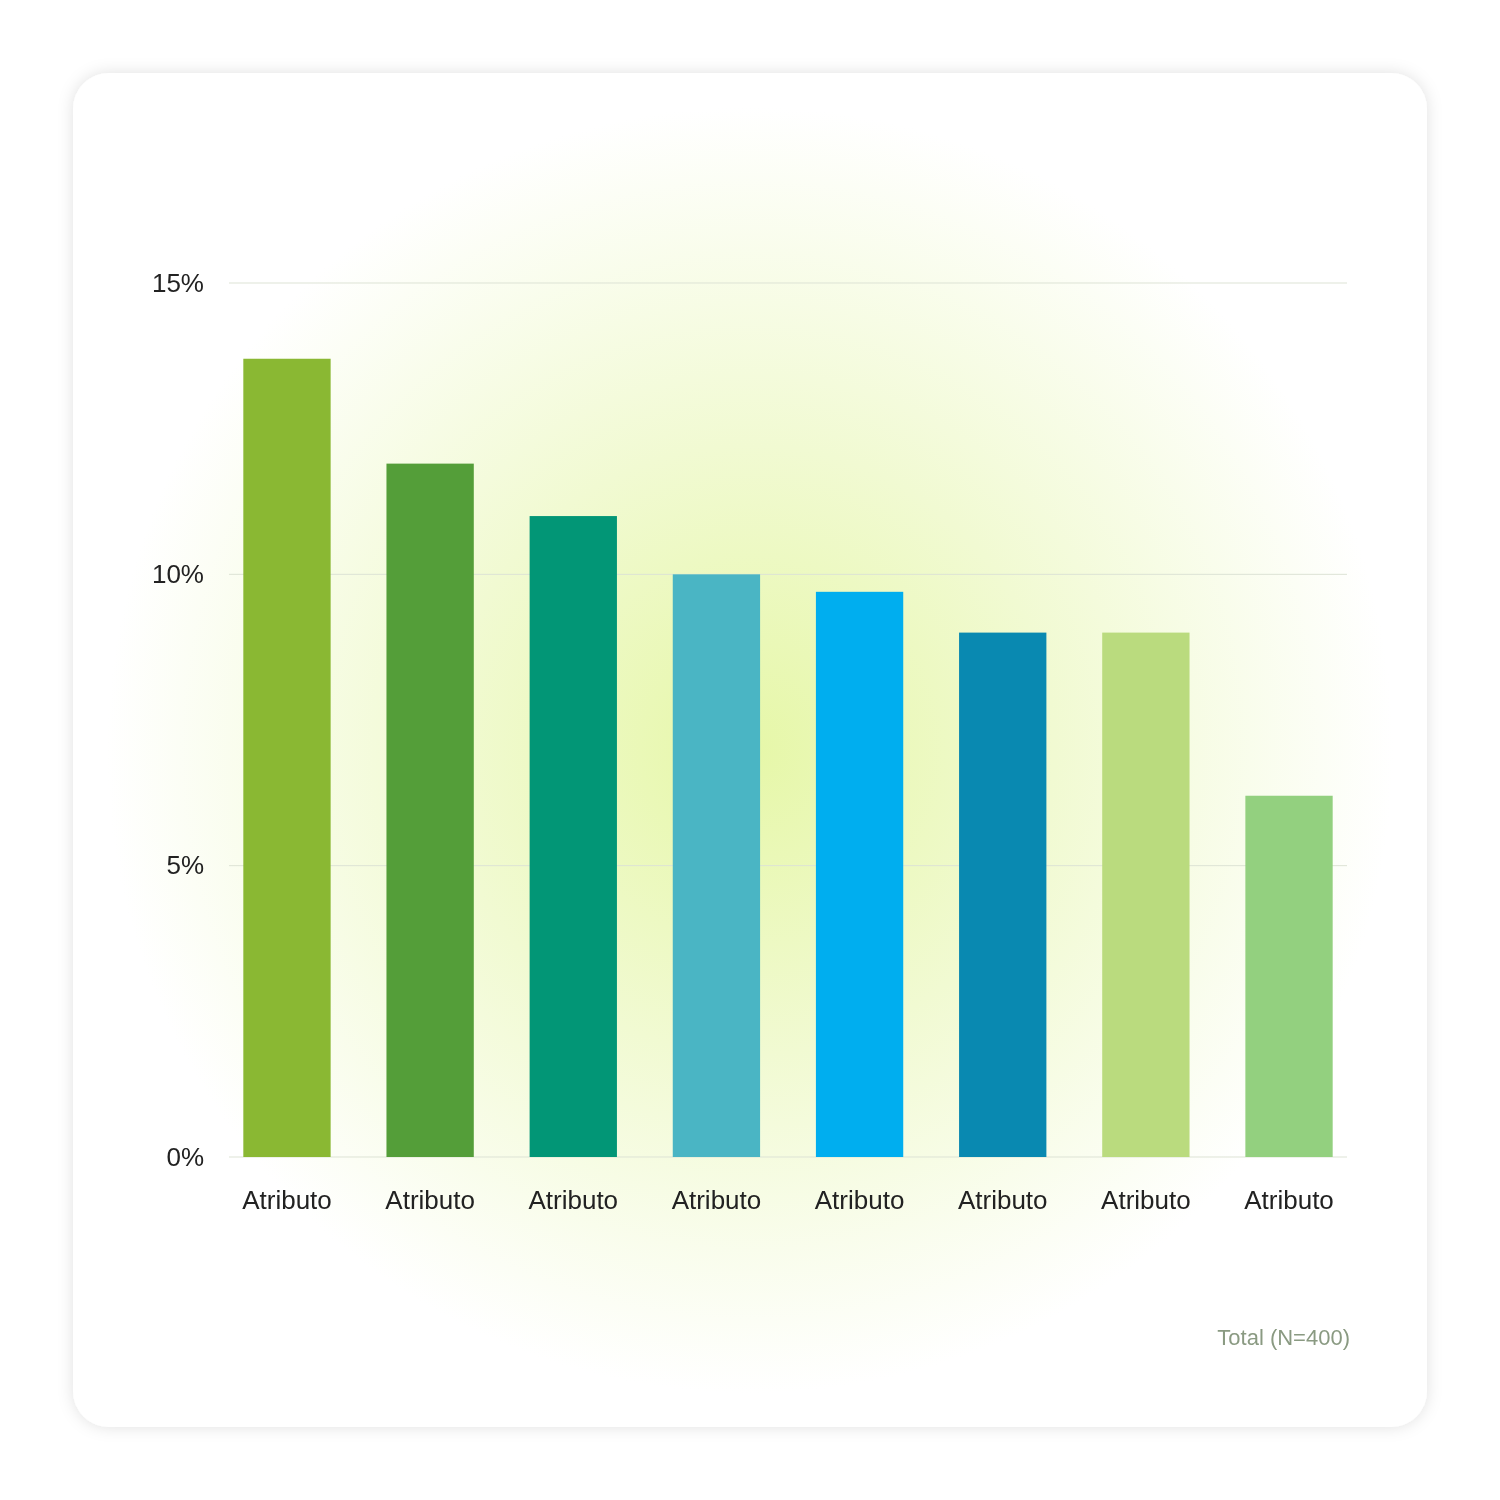 The height and width of the screenshot is (1500, 1500). I want to click on text: Total (N=400), so click(1283, 1337).